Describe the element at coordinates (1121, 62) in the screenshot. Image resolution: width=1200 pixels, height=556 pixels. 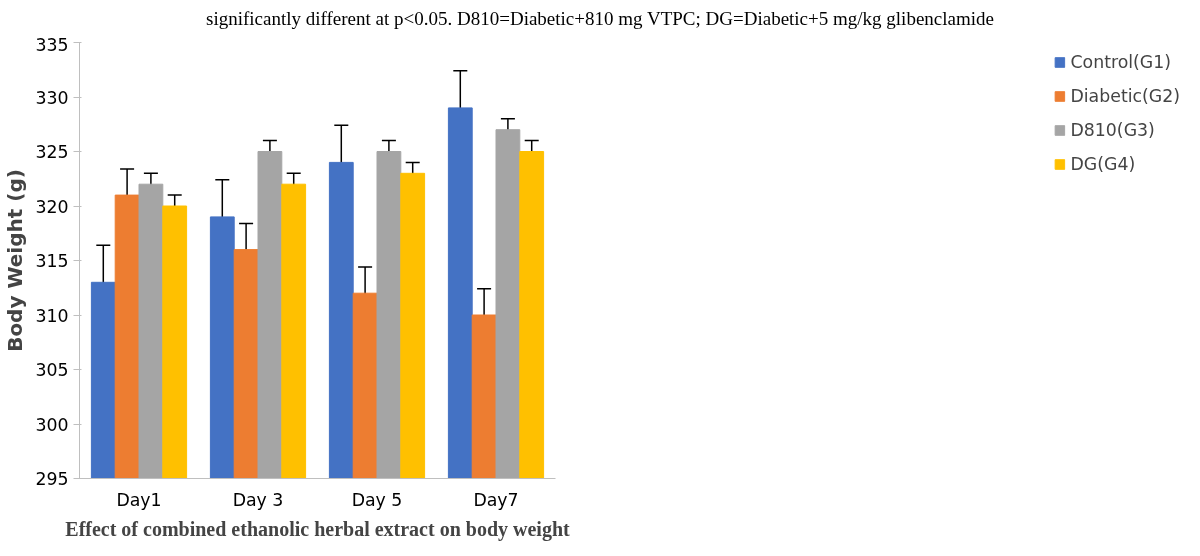
I see `legend-label: Control(G1)` at that location.